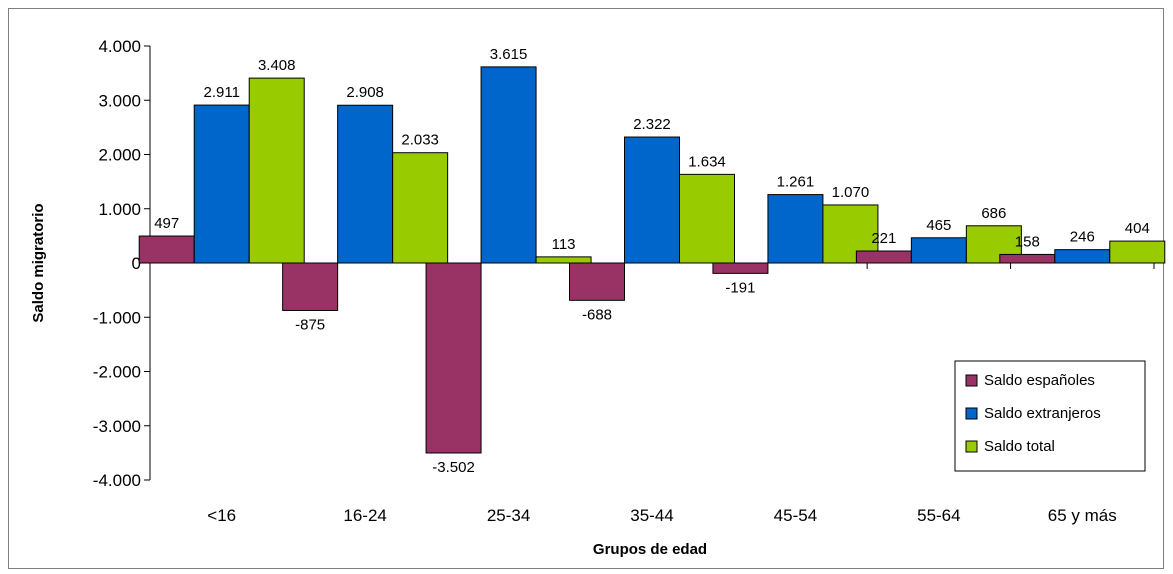 Image resolution: width=1173 pixels, height=574 pixels. I want to click on x-tick-label: 35-44, so click(651, 515).